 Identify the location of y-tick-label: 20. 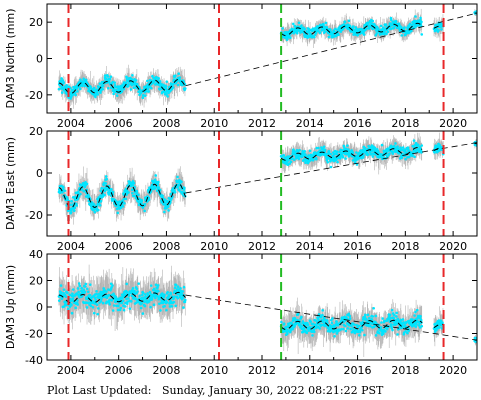
(36, 131).